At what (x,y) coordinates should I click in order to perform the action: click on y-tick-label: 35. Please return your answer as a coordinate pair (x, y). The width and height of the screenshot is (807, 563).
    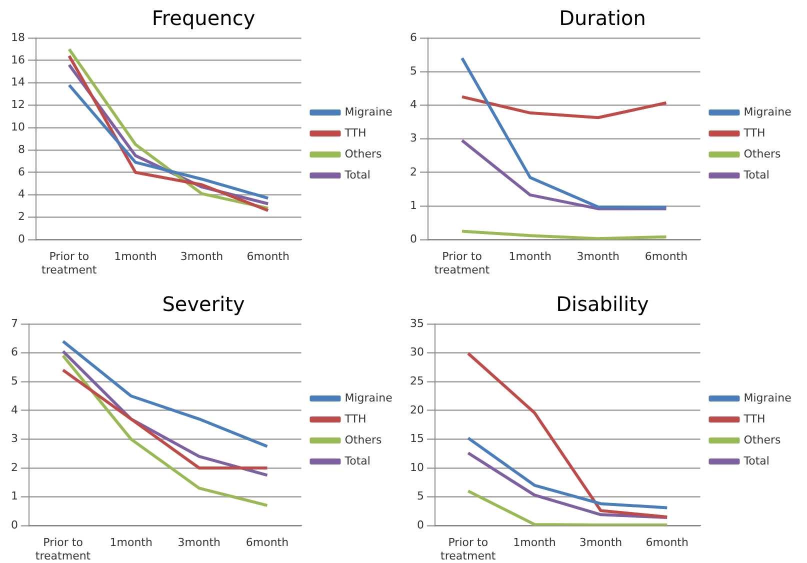
    Looking at the image, I should click on (417, 323).